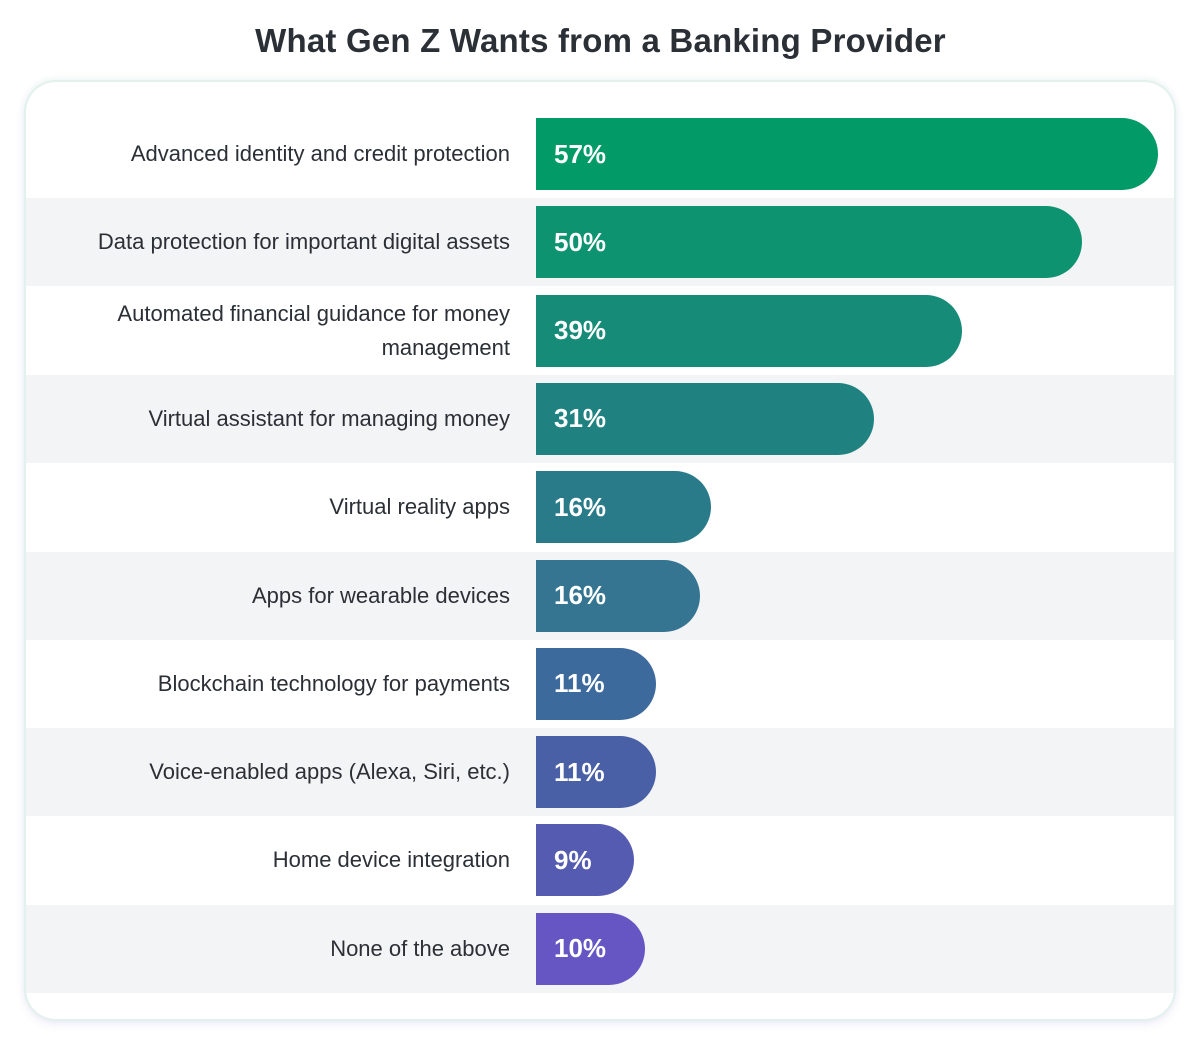 This screenshot has width=1201, height=1054. I want to click on chart-row: None of the above 10%, so click(600, 948).